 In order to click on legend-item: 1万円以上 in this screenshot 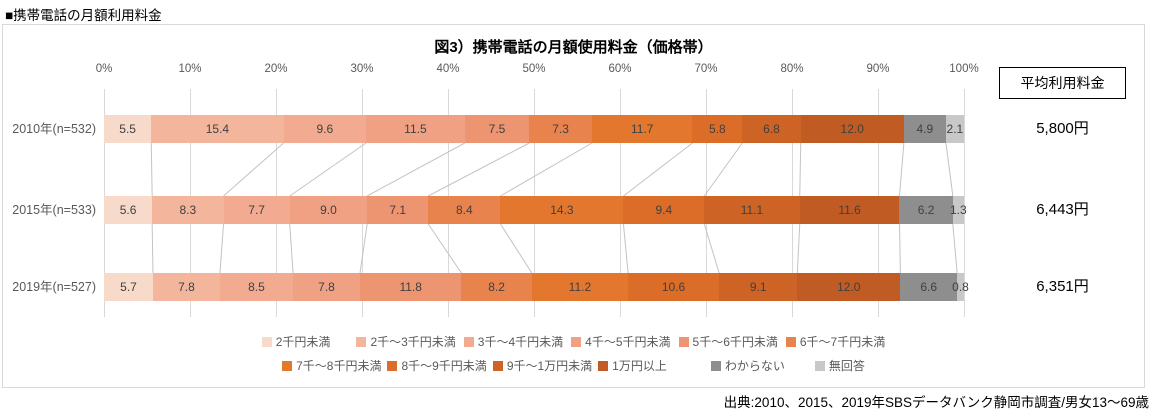, I will do `click(632, 365)`.